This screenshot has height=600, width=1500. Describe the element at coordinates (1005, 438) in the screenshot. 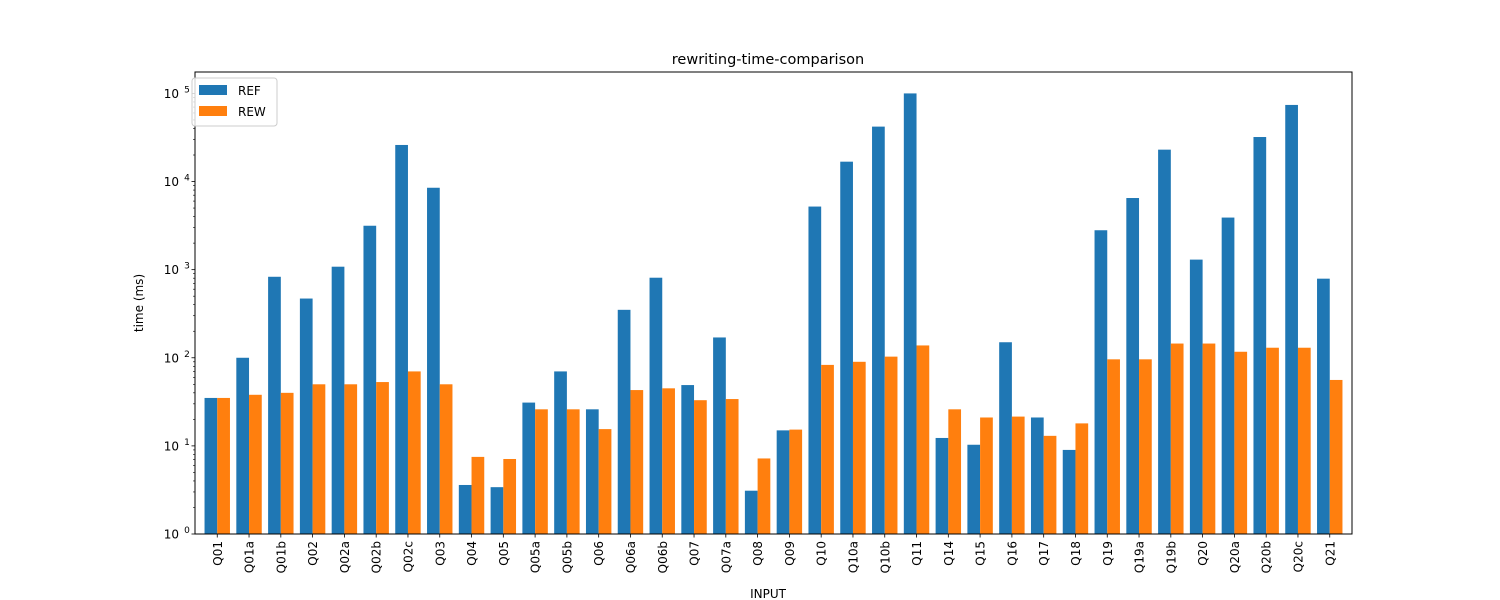

I see `bar-ref-q16` at that location.